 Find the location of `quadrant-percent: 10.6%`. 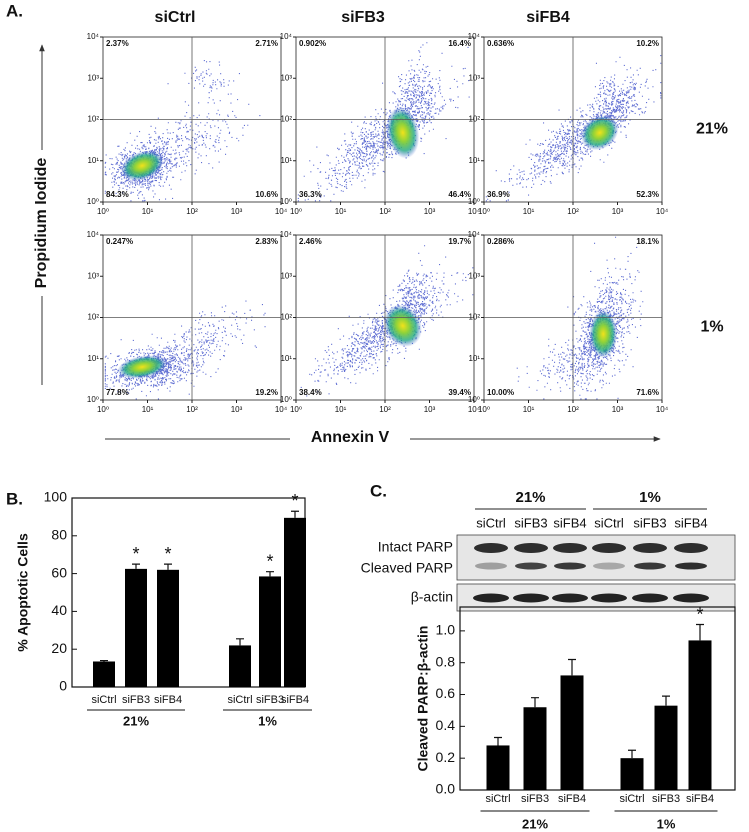

quadrant-percent: 10.6% is located at coordinates (266, 194).